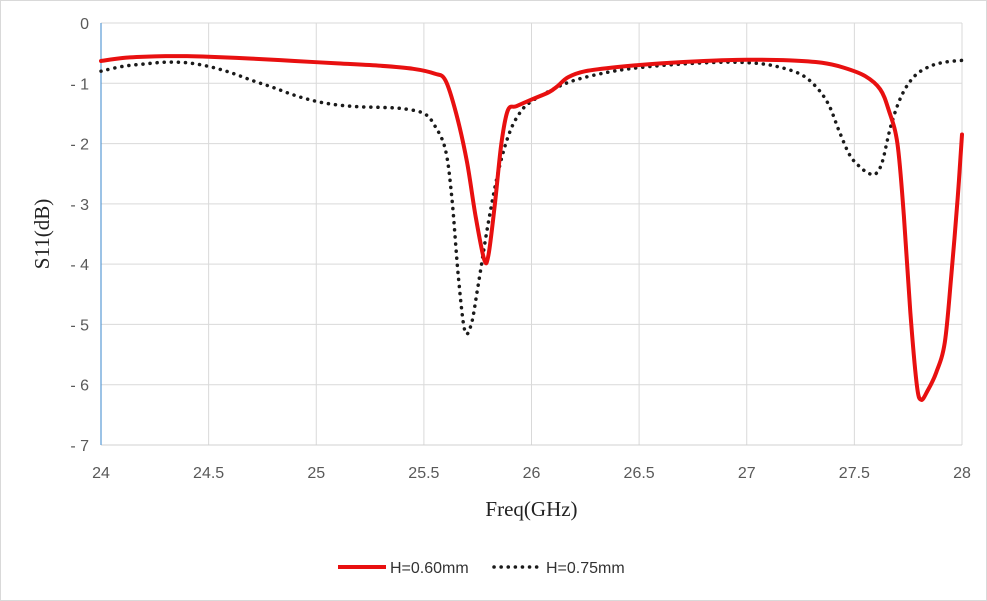 Image resolution: width=987 pixels, height=601 pixels. I want to click on x-tick-label: 27.5, so click(854, 473).